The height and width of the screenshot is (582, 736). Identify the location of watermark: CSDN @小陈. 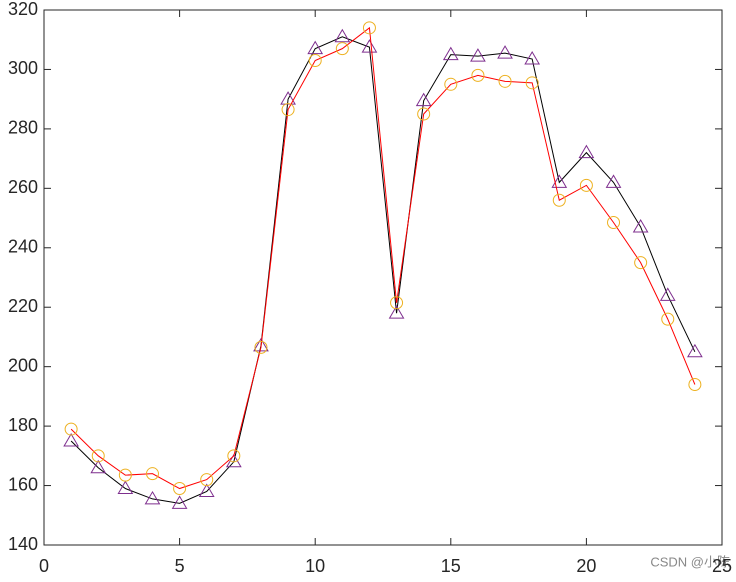
(690, 561).